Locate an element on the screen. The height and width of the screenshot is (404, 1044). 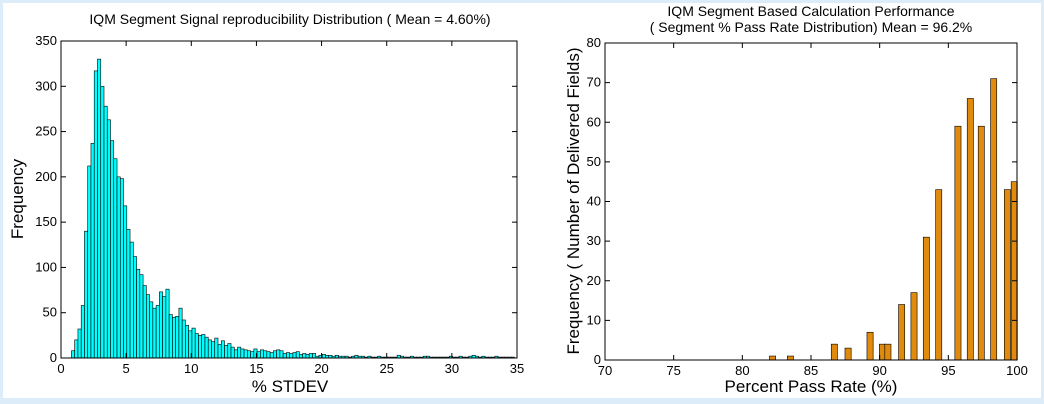
y-tick-label: 50 is located at coordinates (50, 312).